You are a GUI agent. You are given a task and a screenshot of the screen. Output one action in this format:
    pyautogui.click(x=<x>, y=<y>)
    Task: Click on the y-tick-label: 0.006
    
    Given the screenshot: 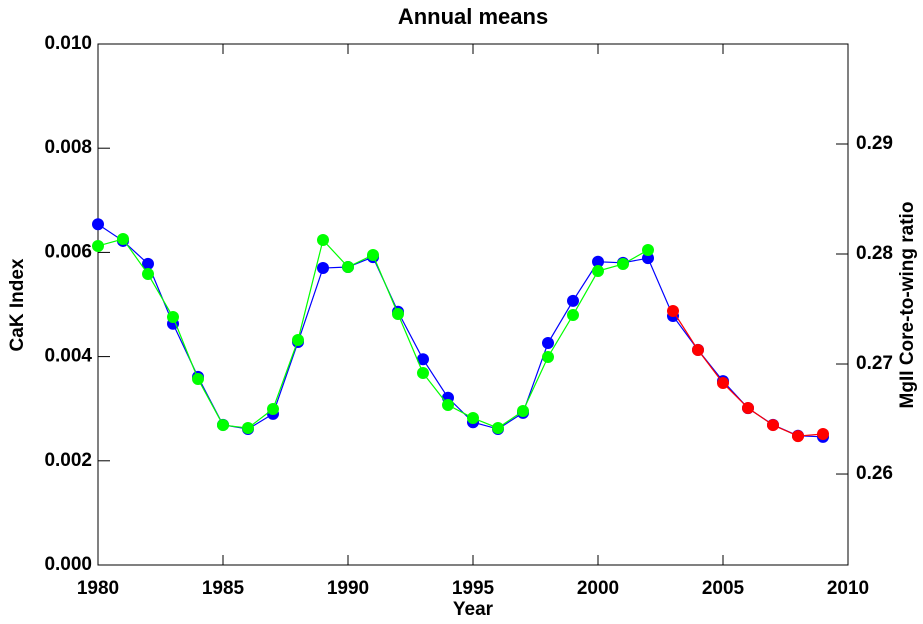 What is the action you would take?
    pyautogui.click(x=68, y=251)
    